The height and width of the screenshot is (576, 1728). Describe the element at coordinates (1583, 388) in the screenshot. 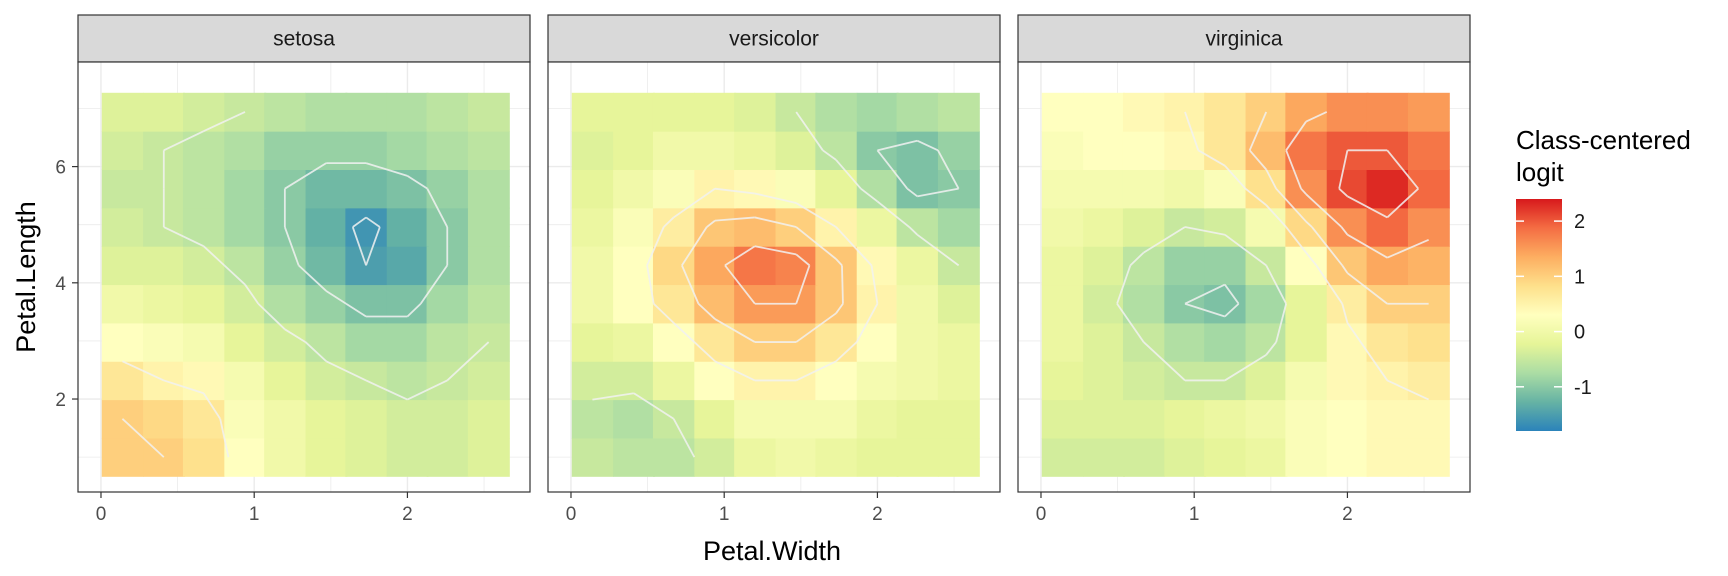

I see `legend-tick-label: -1` at that location.